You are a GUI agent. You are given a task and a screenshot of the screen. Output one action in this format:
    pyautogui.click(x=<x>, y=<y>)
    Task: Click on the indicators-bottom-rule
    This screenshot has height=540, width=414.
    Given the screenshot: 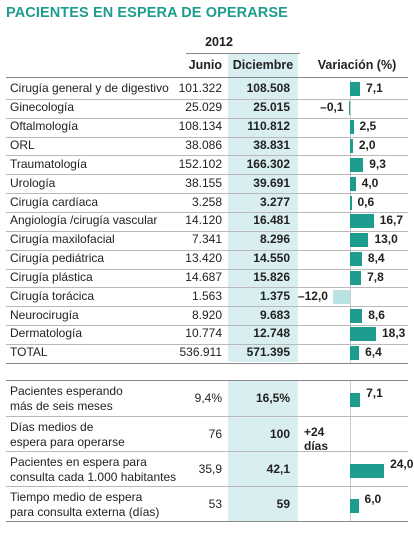 What is the action you would take?
    pyautogui.click(x=207, y=521)
    